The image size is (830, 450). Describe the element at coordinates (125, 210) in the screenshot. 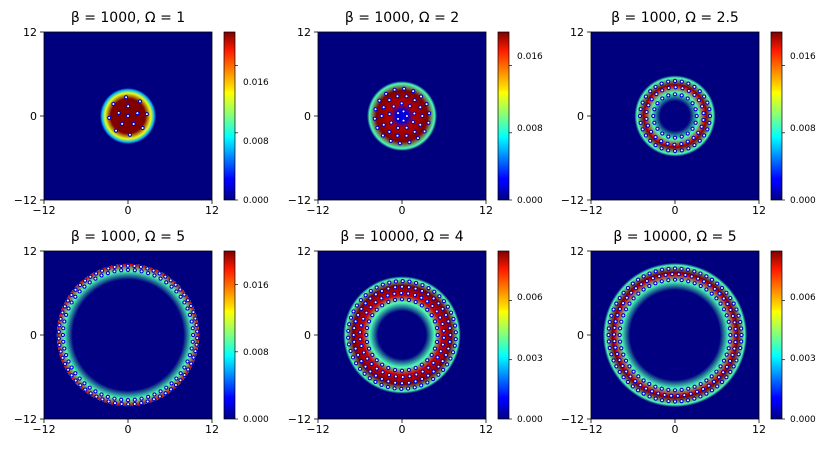

I see `x-axis: −12 0 12` at that location.